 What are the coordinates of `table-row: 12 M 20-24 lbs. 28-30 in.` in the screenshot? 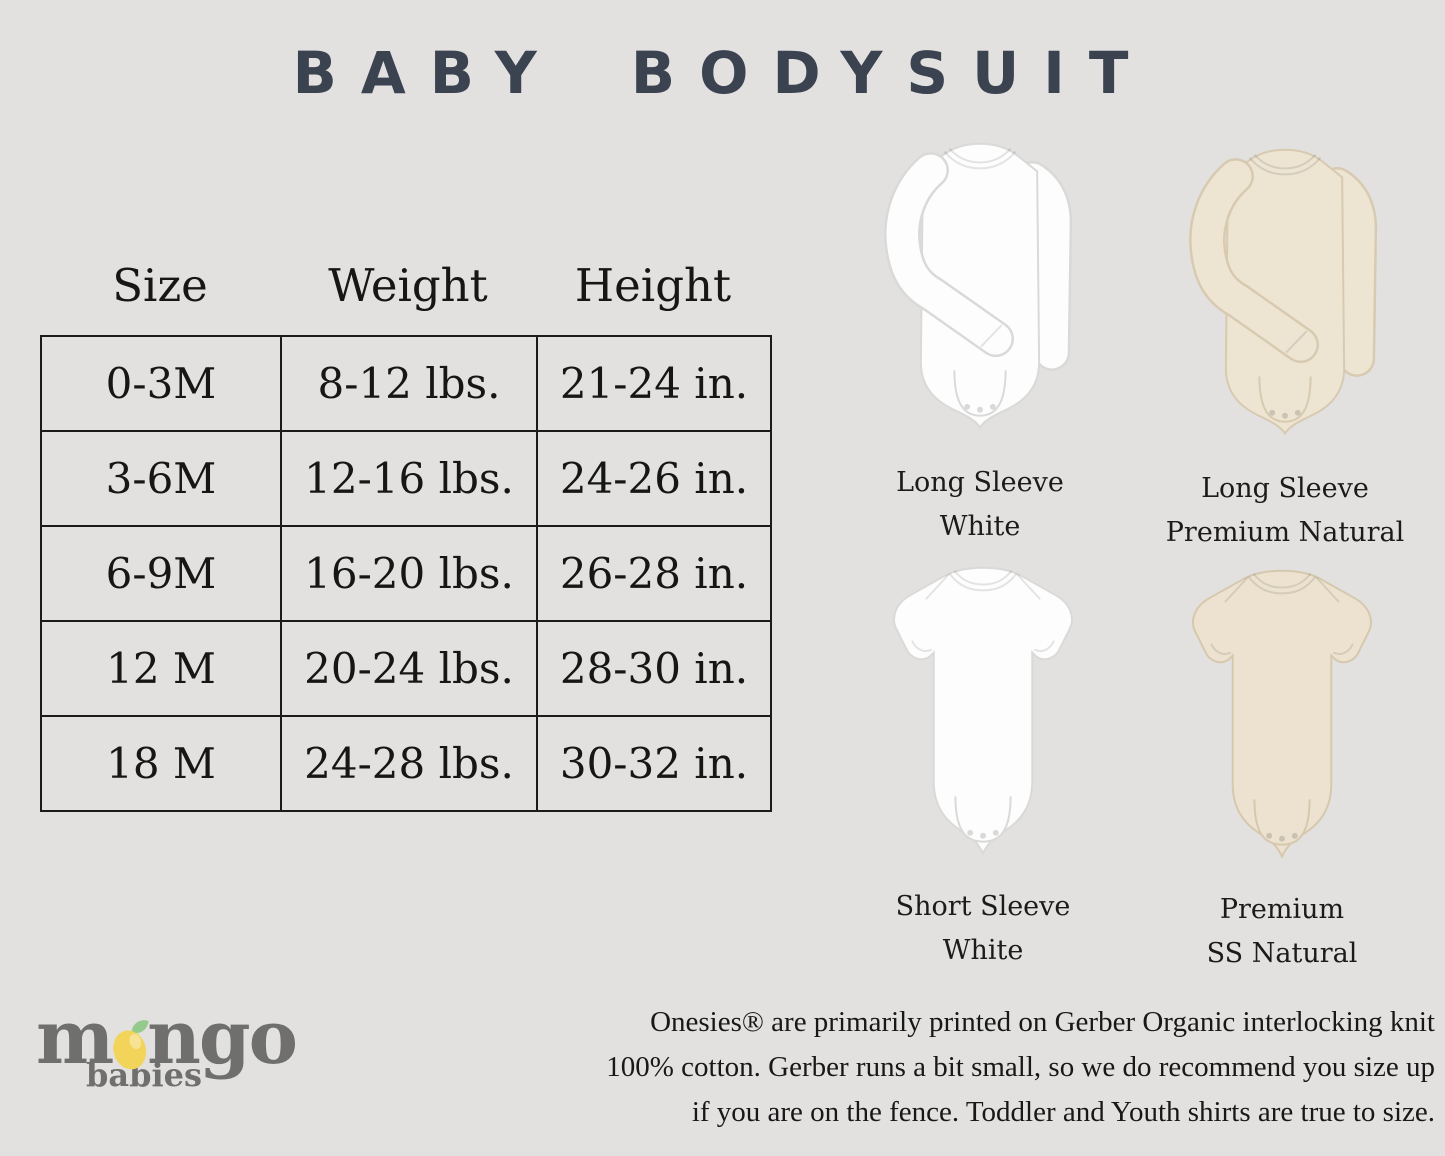 It's located at (406, 668).